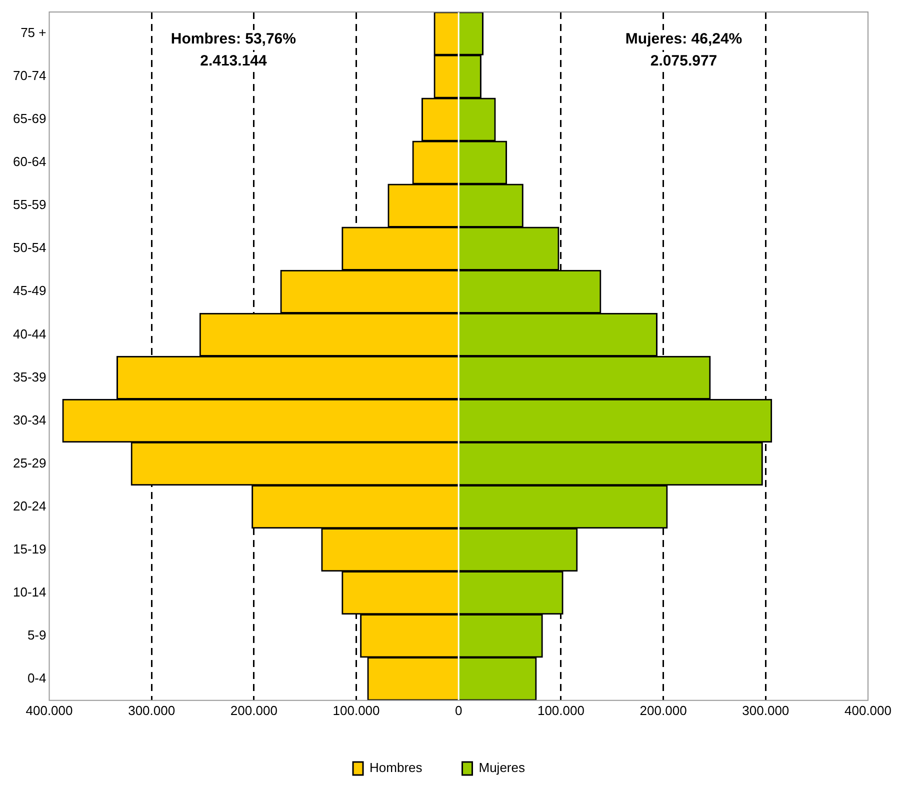 The height and width of the screenshot is (795, 898). Describe the element at coordinates (683, 39) in the screenshot. I see `annotation: Mujeres: 46,24%` at that location.